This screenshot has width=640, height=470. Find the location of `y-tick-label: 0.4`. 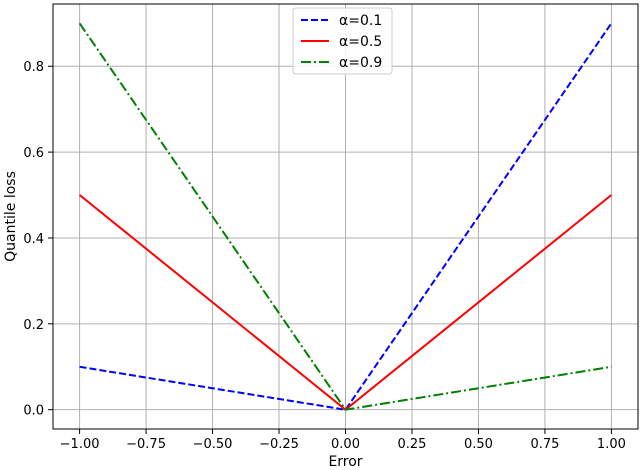

y-tick-label: 0.4 is located at coordinates (33, 239).